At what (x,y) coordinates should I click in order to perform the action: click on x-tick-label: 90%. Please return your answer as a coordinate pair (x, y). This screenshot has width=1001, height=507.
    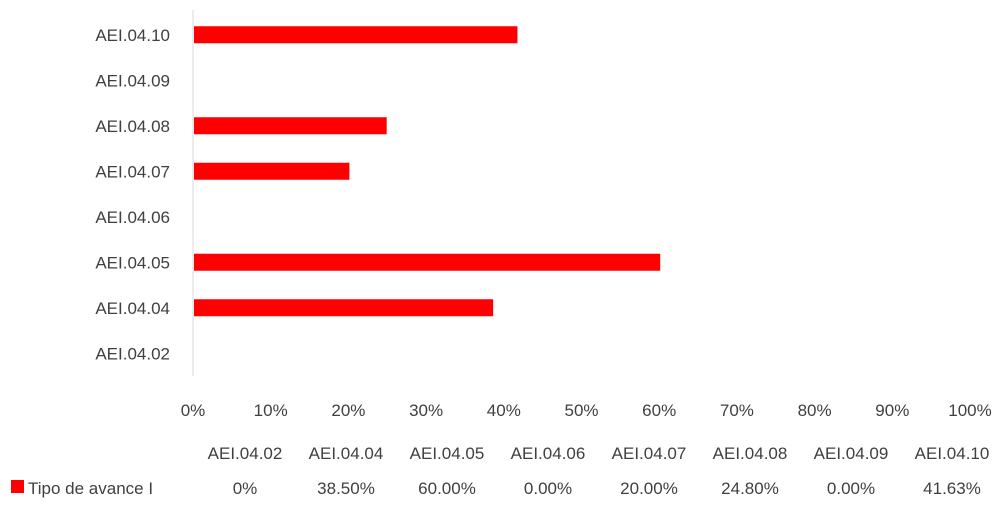
    Looking at the image, I should click on (892, 410).